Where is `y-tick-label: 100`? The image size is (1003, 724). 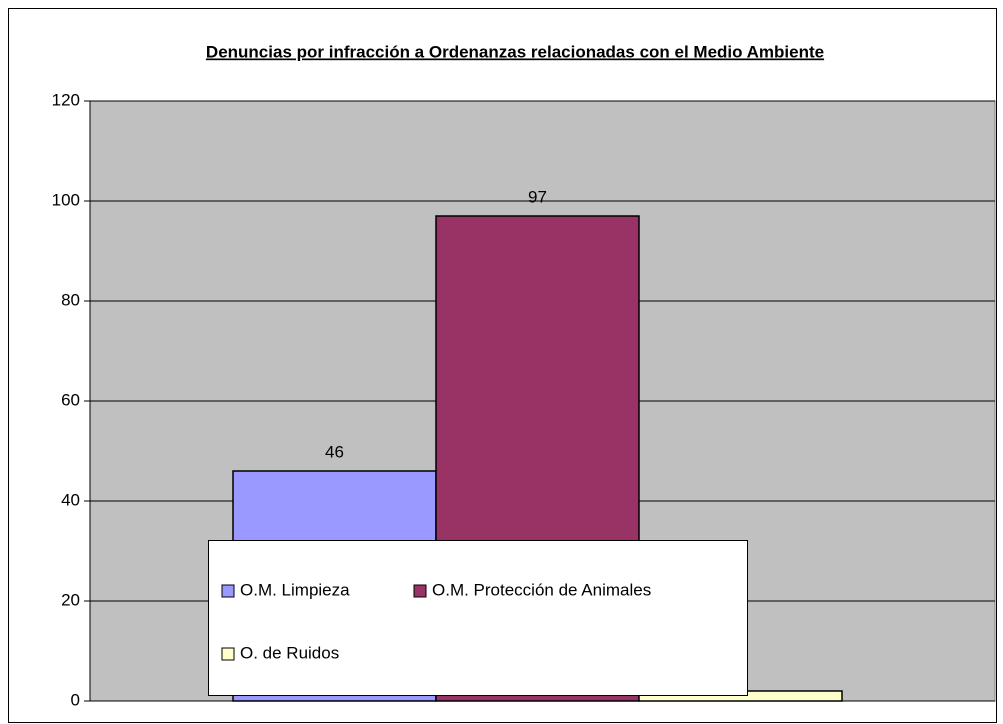
y-tick-label: 100 is located at coordinates (66, 199).